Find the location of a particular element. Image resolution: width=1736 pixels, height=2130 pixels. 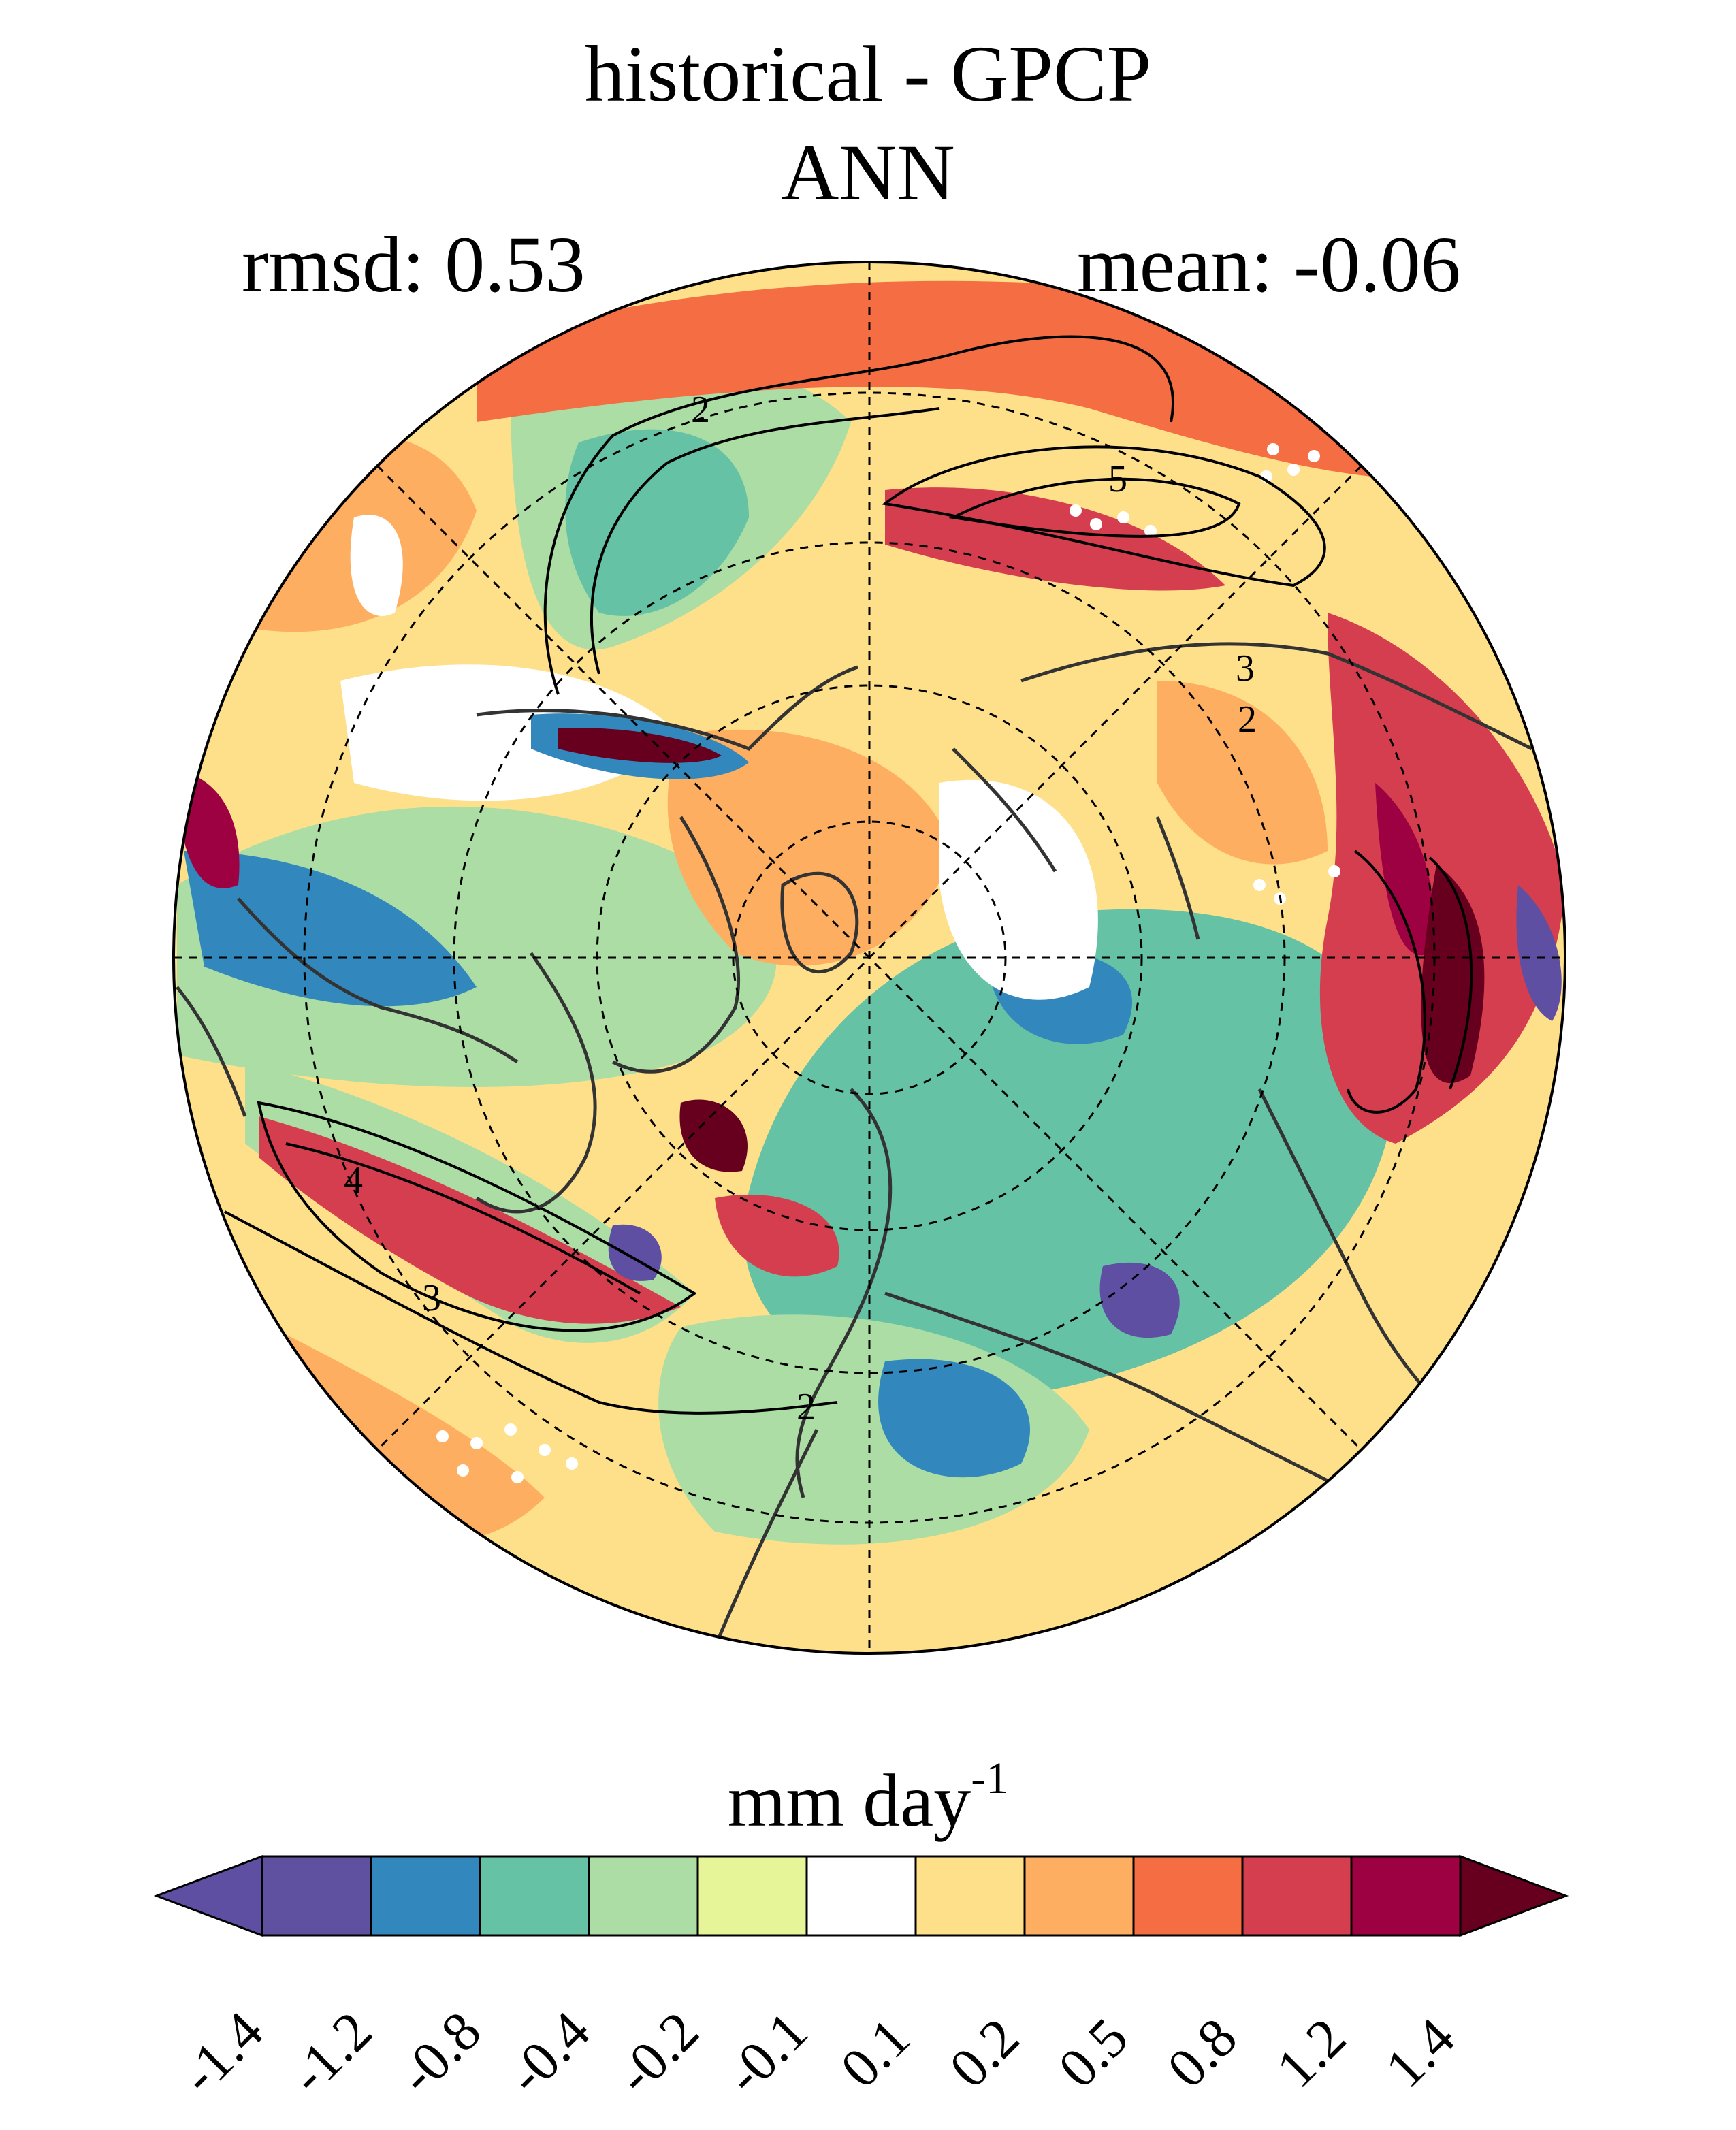

colorbar-tick-label: -1.2 is located at coordinates (330, 2052).